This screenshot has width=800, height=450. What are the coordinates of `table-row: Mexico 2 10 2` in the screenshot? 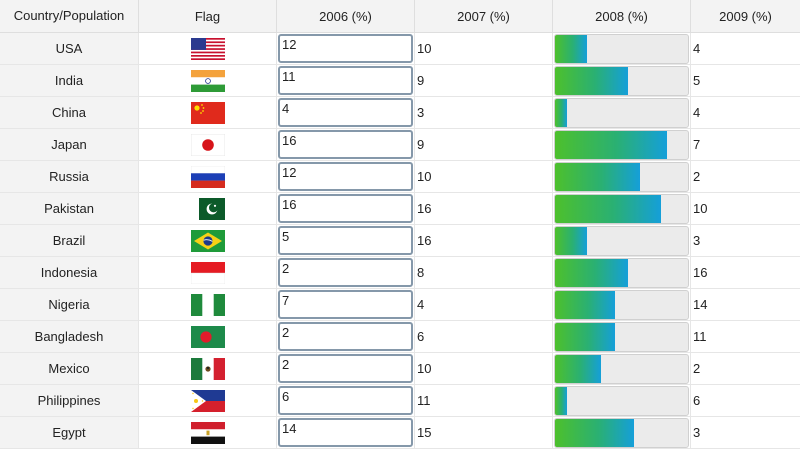 It's located at (400, 369).